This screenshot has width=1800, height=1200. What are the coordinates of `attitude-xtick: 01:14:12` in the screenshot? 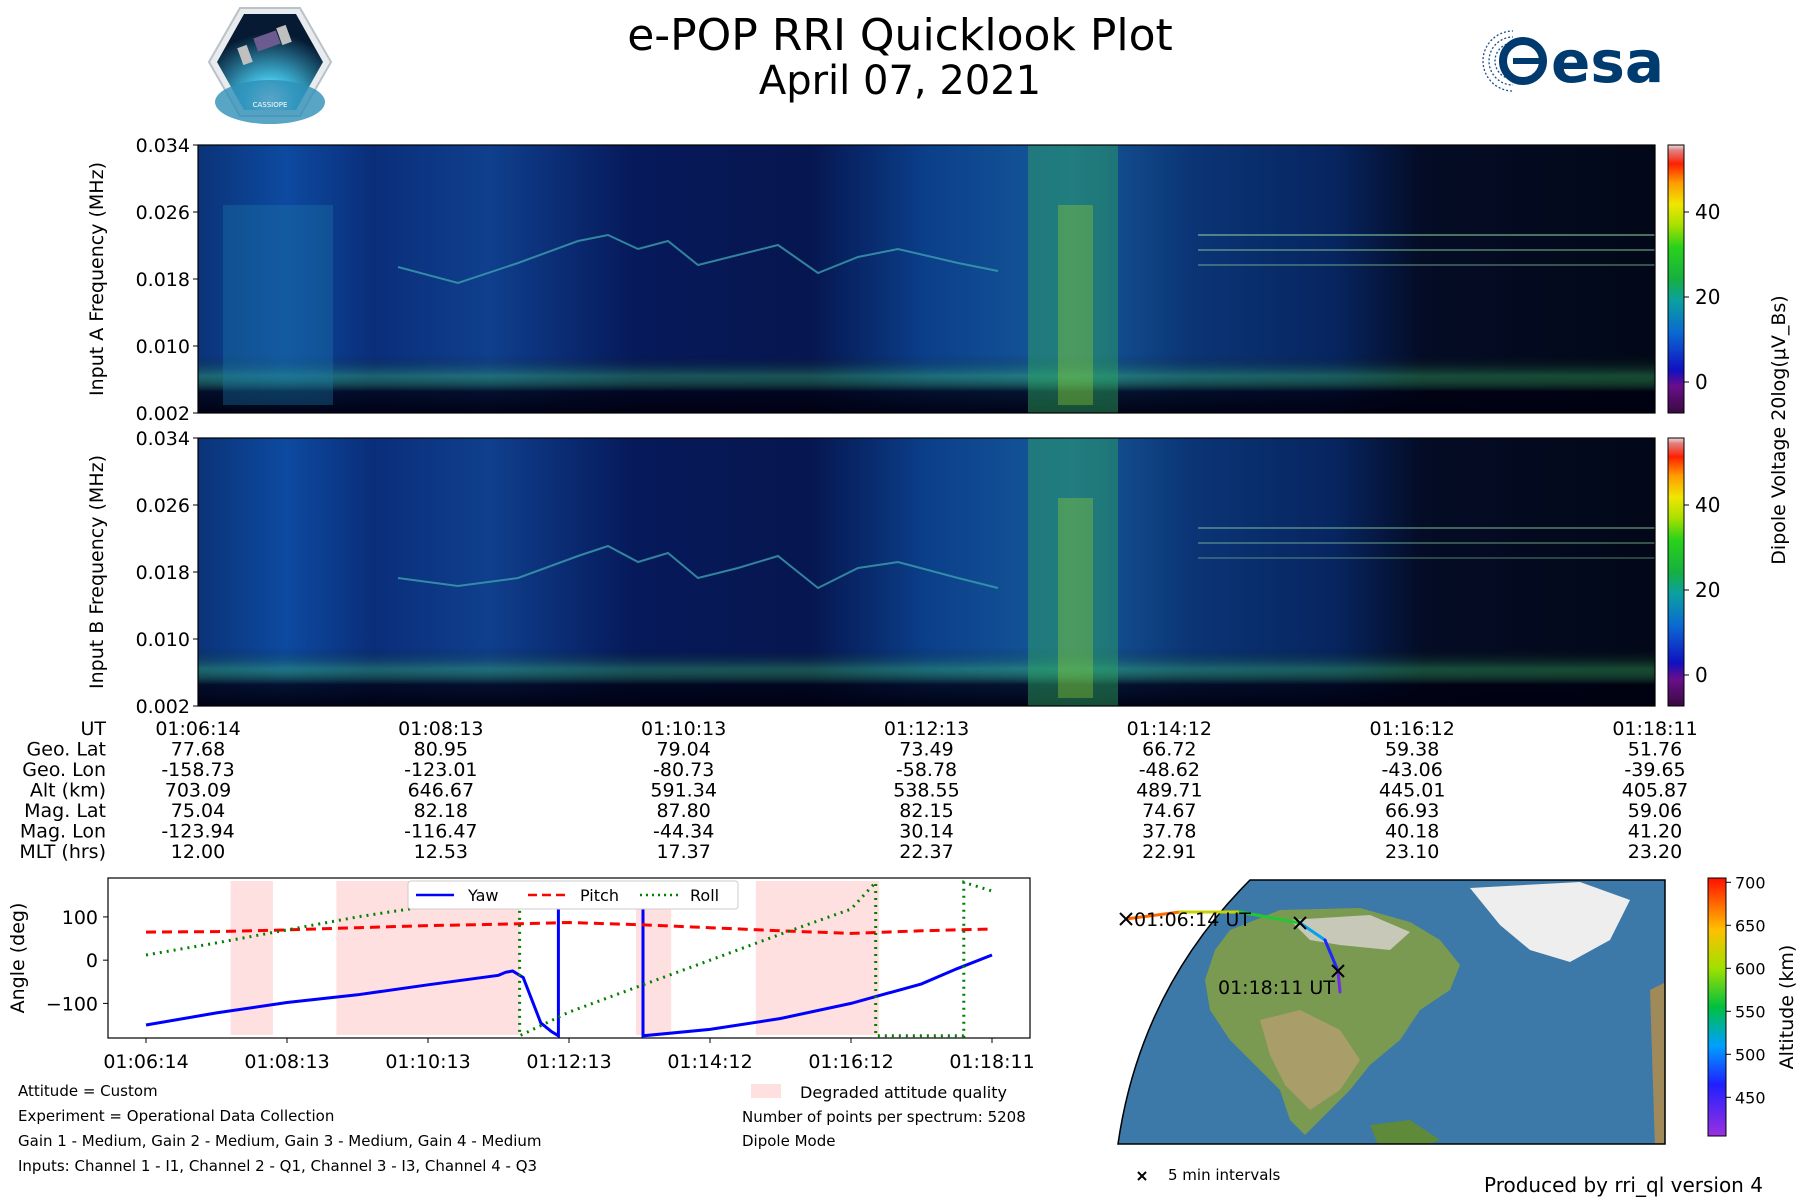 It's located at (709, 1062).